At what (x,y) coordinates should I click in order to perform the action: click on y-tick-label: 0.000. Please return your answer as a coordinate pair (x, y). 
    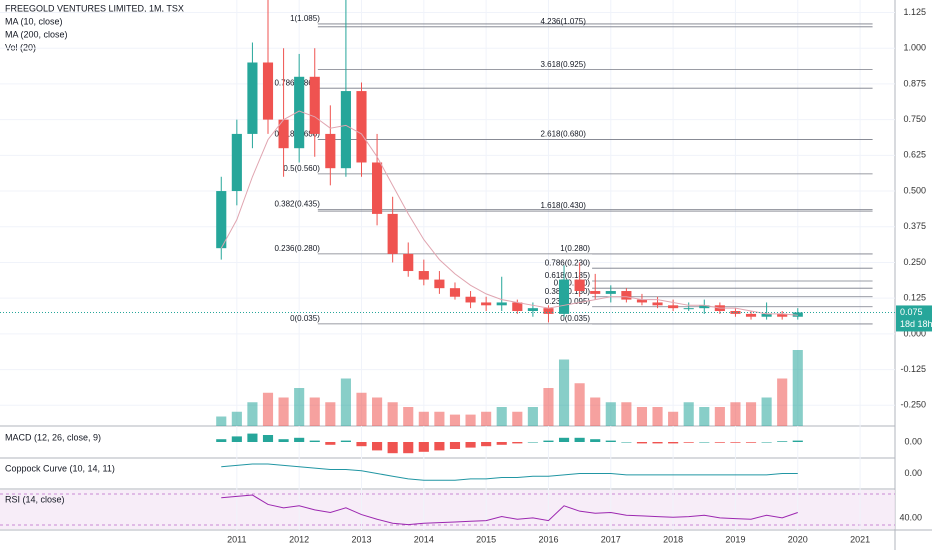
    Looking at the image, I should click on (914, 333).